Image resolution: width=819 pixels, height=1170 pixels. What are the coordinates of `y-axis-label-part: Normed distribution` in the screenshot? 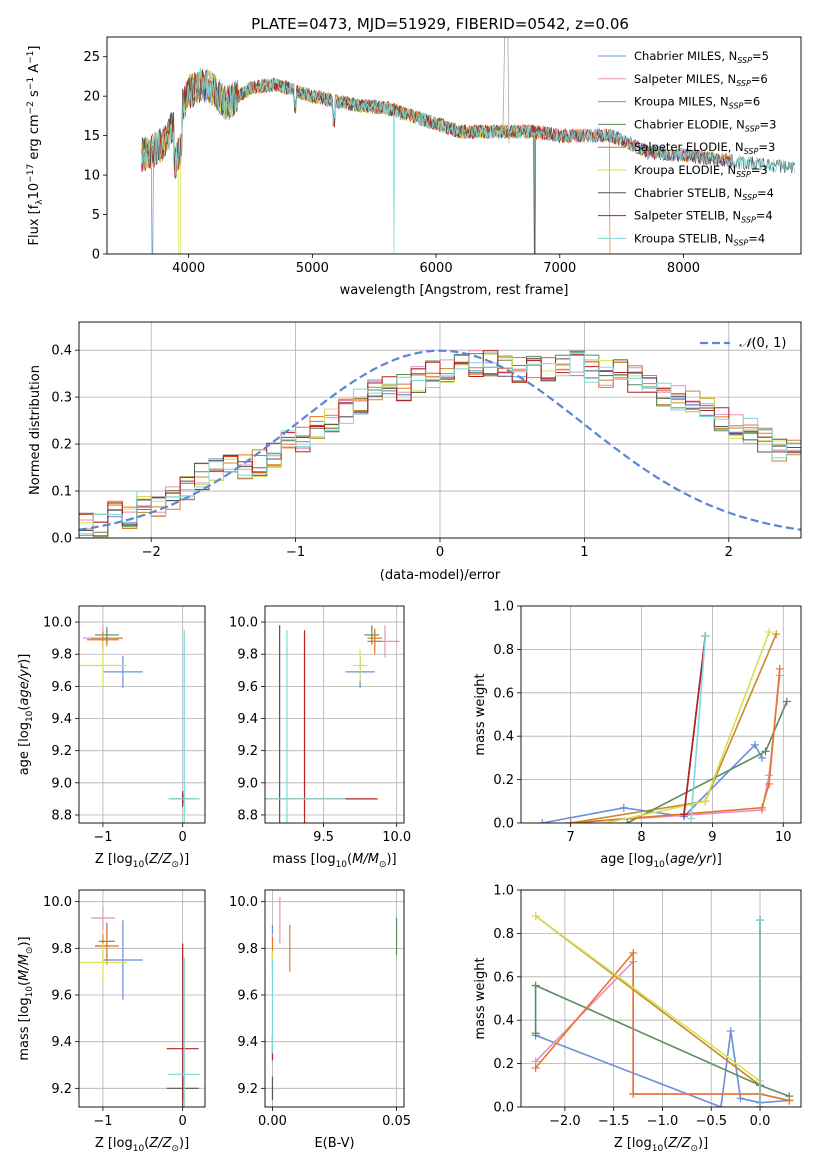 It's located at (35, 430).